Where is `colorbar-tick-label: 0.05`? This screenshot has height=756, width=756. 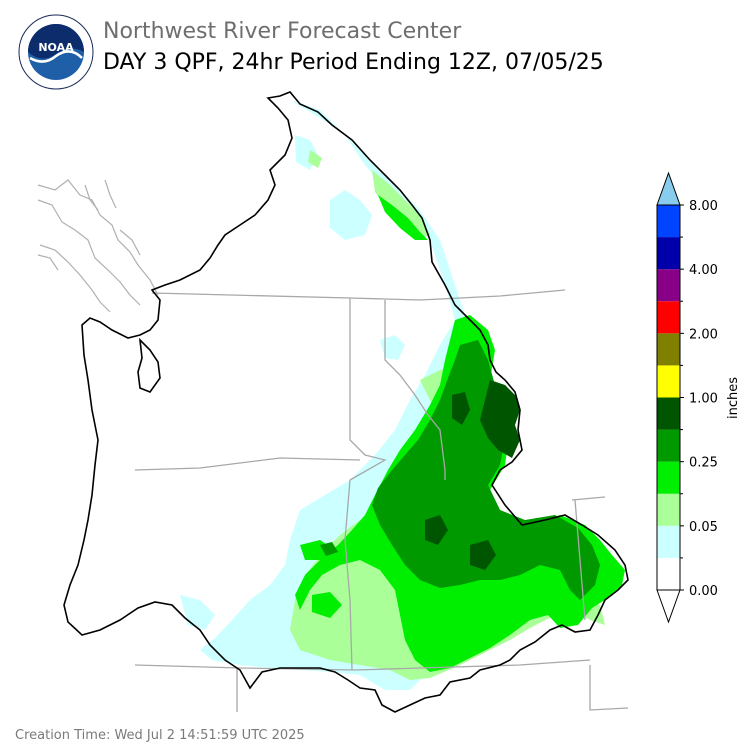 colorbar-tick-label: 0.05 is located at coordinates (703, 527).